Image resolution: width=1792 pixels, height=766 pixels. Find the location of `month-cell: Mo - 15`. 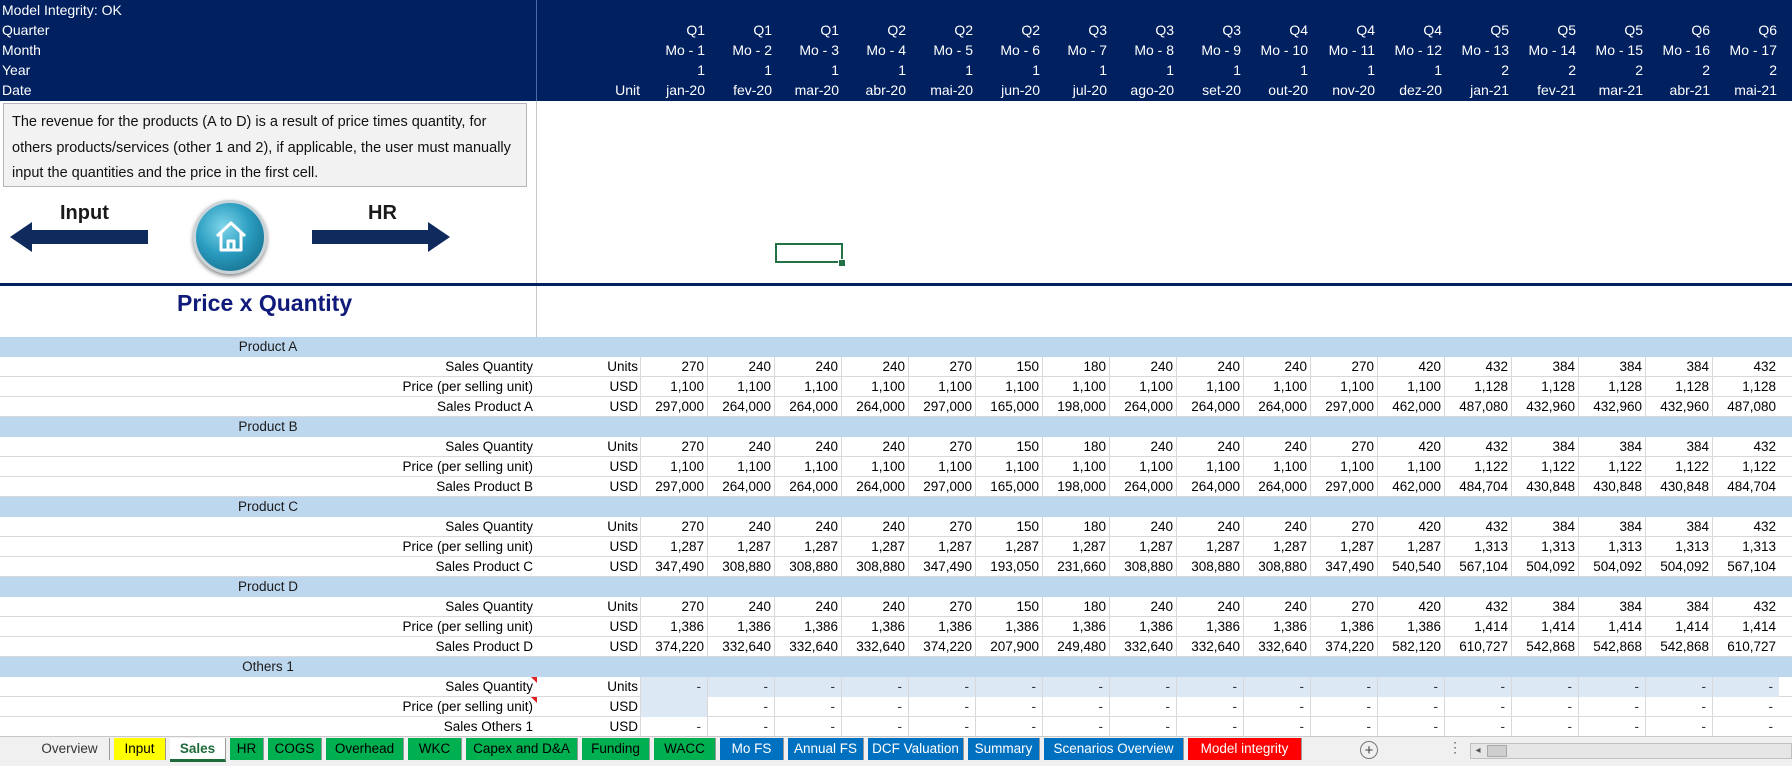

month-cell: Mo - 15 is located at coordinates (1619, 50).